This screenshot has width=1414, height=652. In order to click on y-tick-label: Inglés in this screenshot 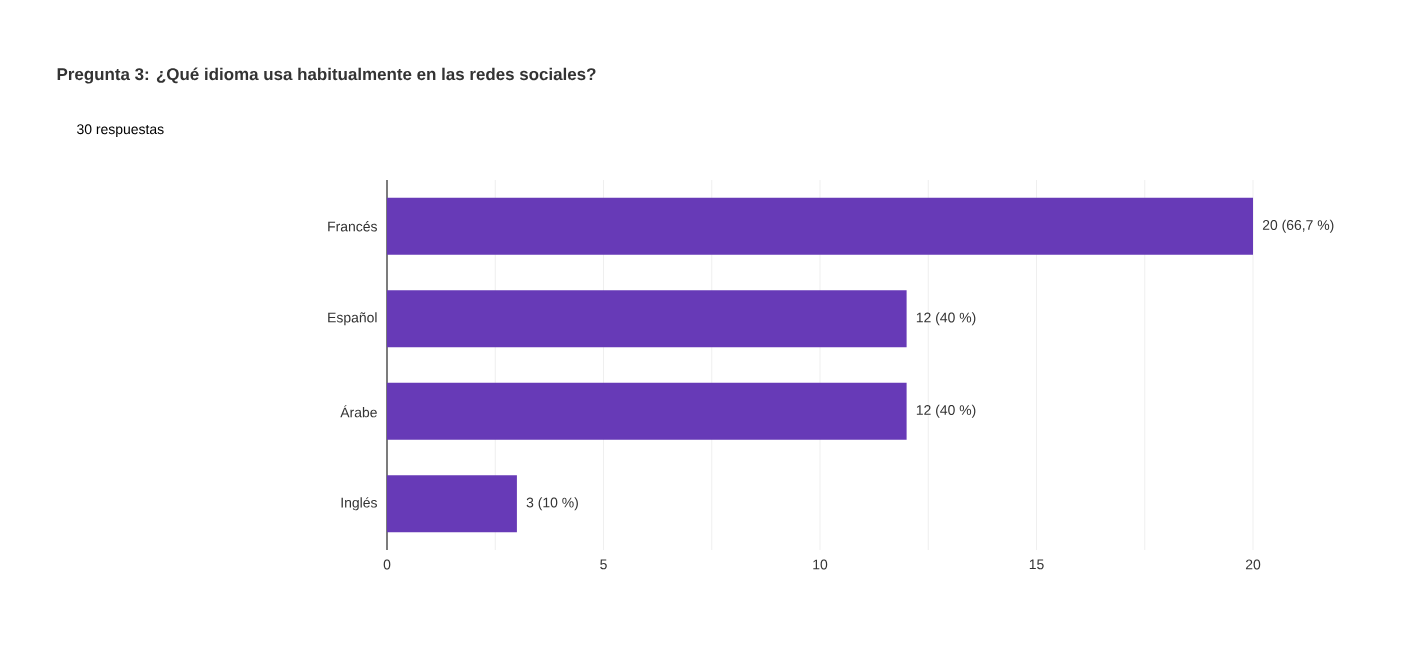, I will do `click(359, 504)`.